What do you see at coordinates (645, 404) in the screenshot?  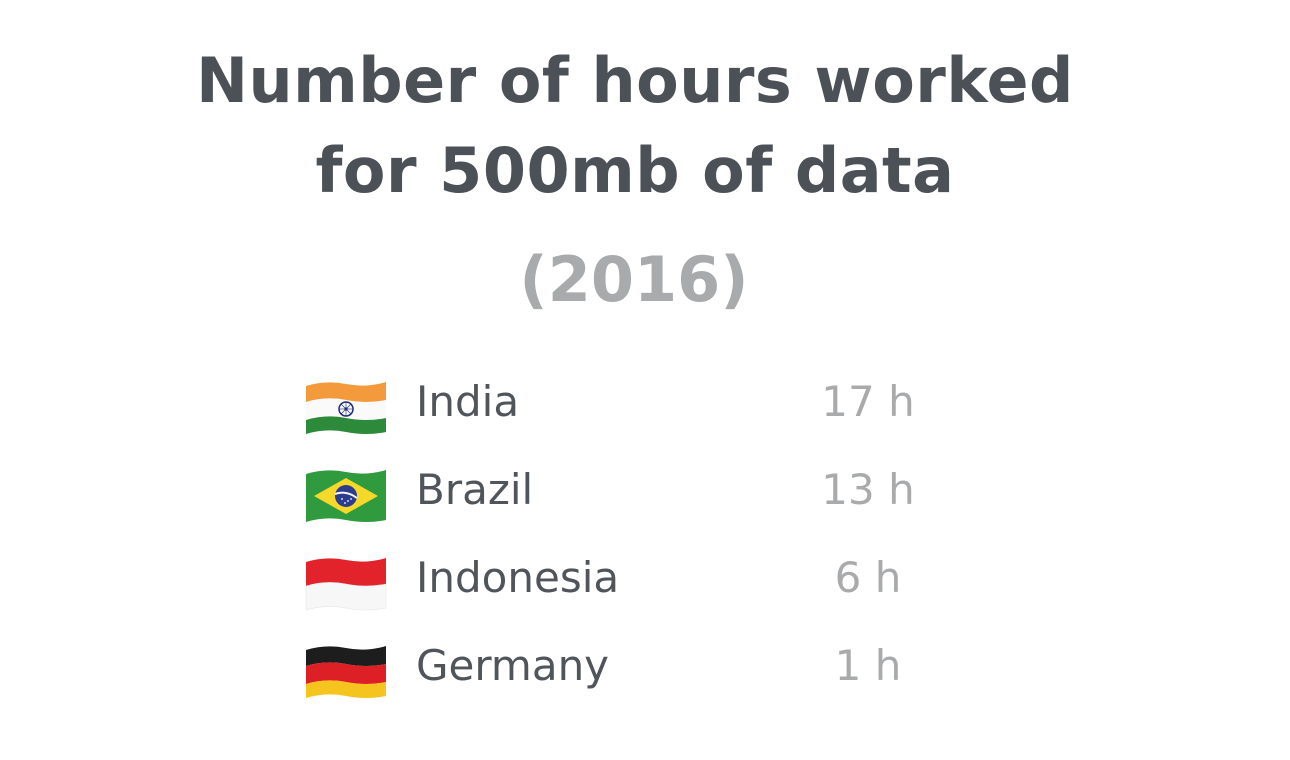 I see `table-row-india: India 17 h` at bounding box center [645, 404].